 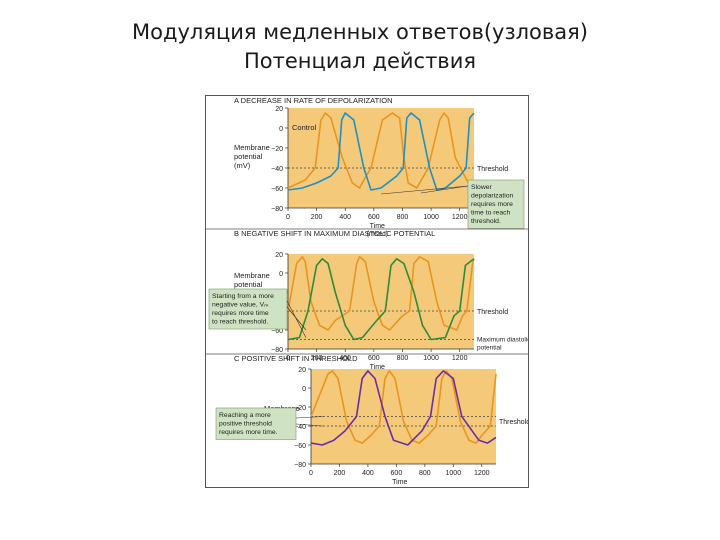 I want to click on panel-c-x-tick-label: 800, so click(x=425, y=473).